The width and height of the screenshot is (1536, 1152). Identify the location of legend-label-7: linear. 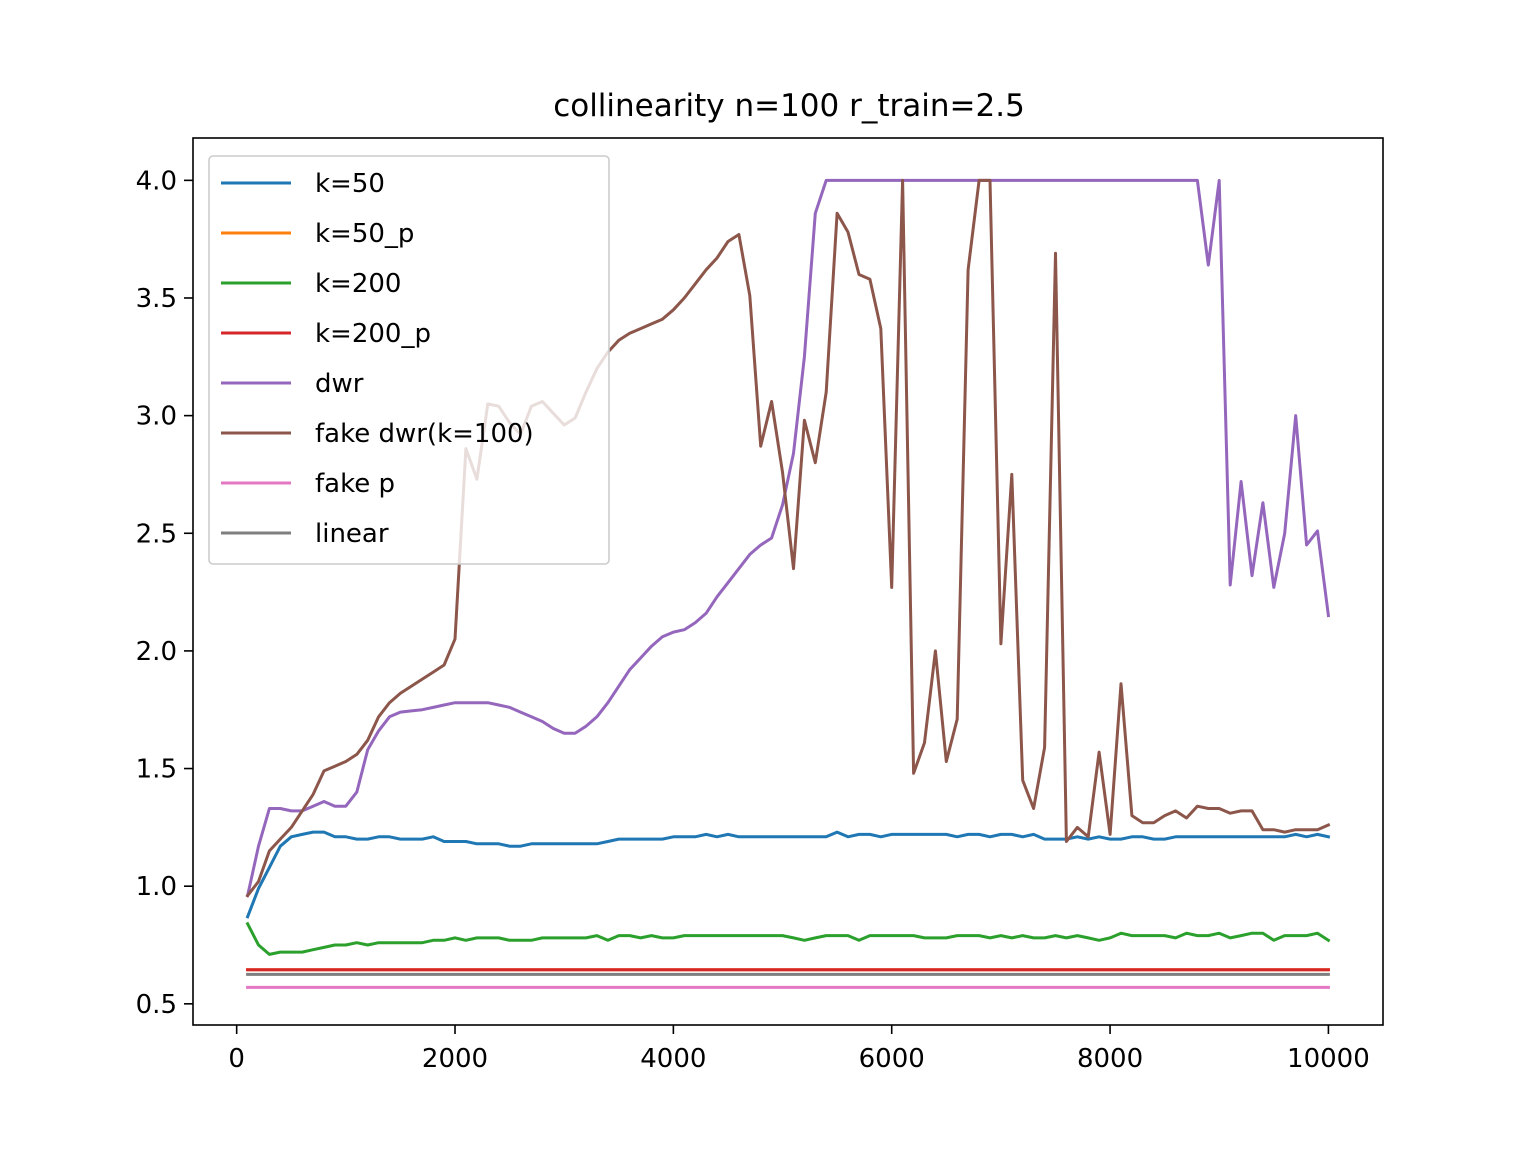
(352, 534).